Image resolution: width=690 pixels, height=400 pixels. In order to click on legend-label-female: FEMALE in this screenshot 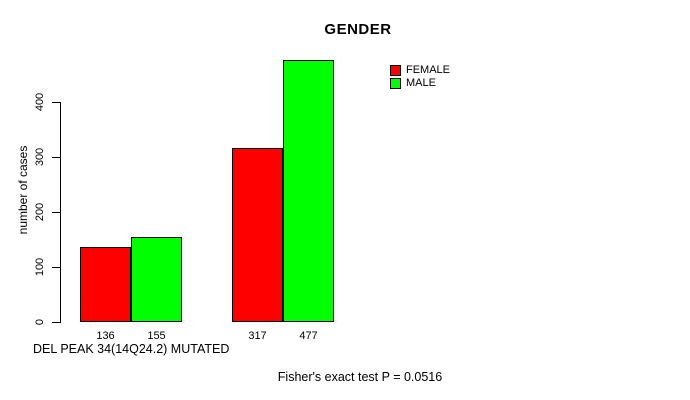, I will do `click(428, 70)`.